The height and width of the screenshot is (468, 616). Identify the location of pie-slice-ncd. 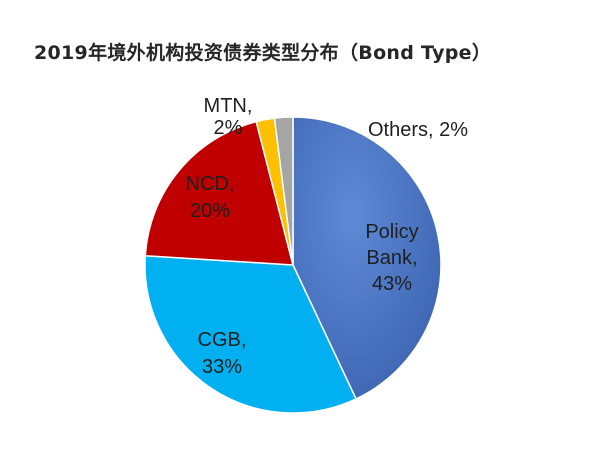
(219, 193).